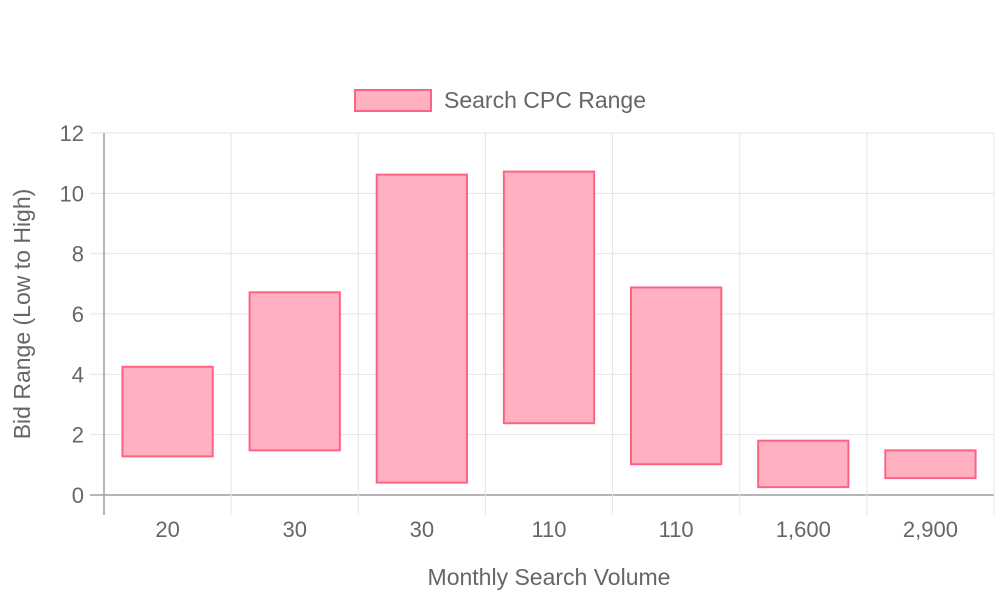  I want to click on y-axis-title: Bid Range (Low to High), so click(22, 314).